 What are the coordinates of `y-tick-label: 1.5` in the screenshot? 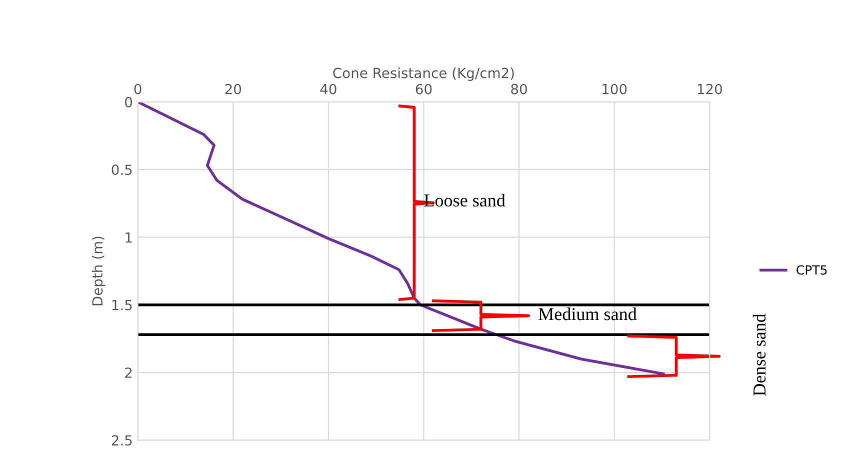 It's located at (122, 305).